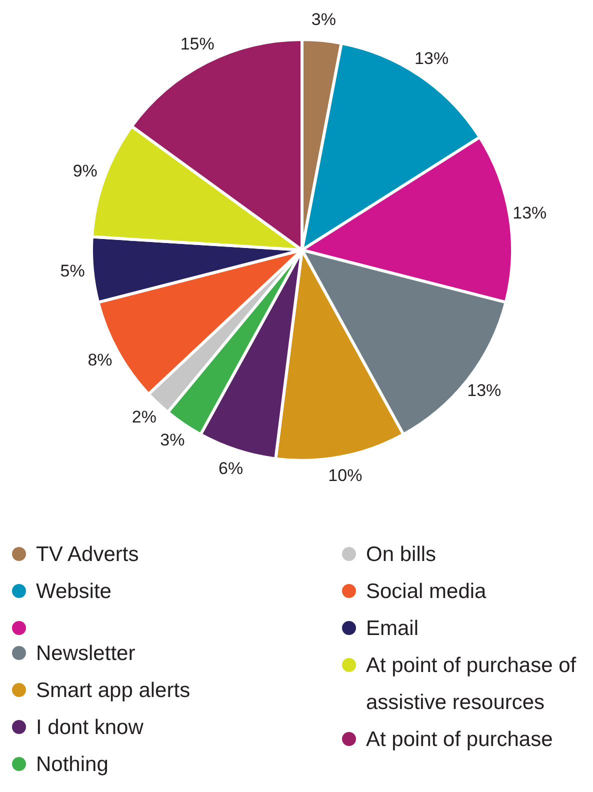 This screenshot has height=792, width=593. I want to click on data-label: 8%, so click(100, 360).